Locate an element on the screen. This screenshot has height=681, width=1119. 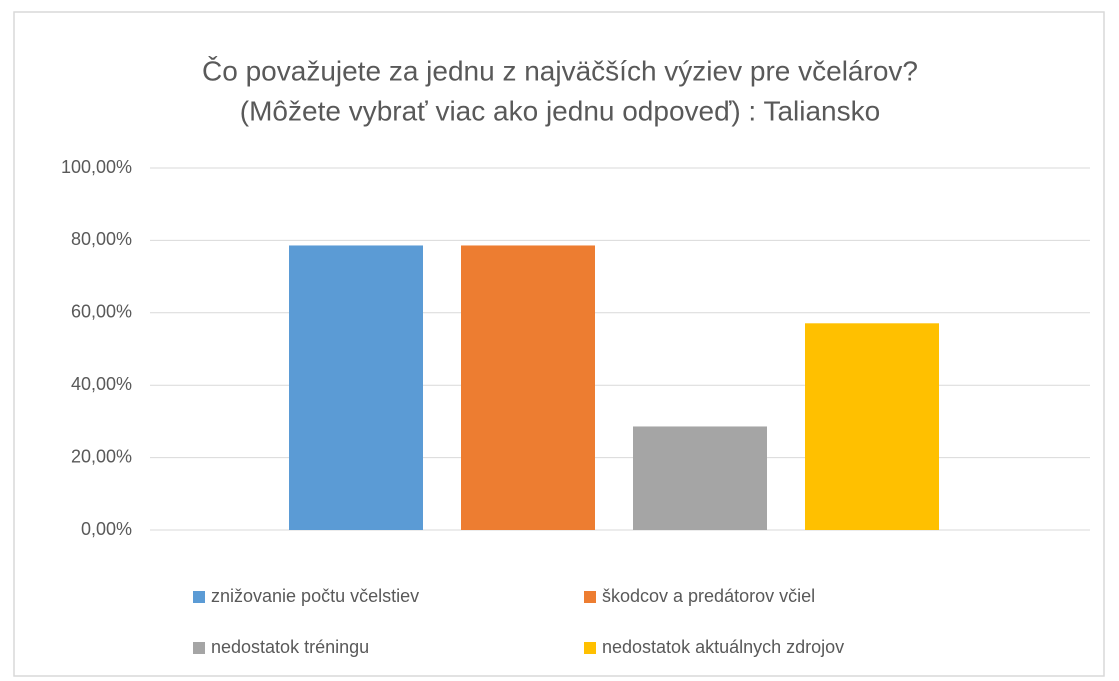
y-tick-label: 80,00% is located at coordinates (101, 239).